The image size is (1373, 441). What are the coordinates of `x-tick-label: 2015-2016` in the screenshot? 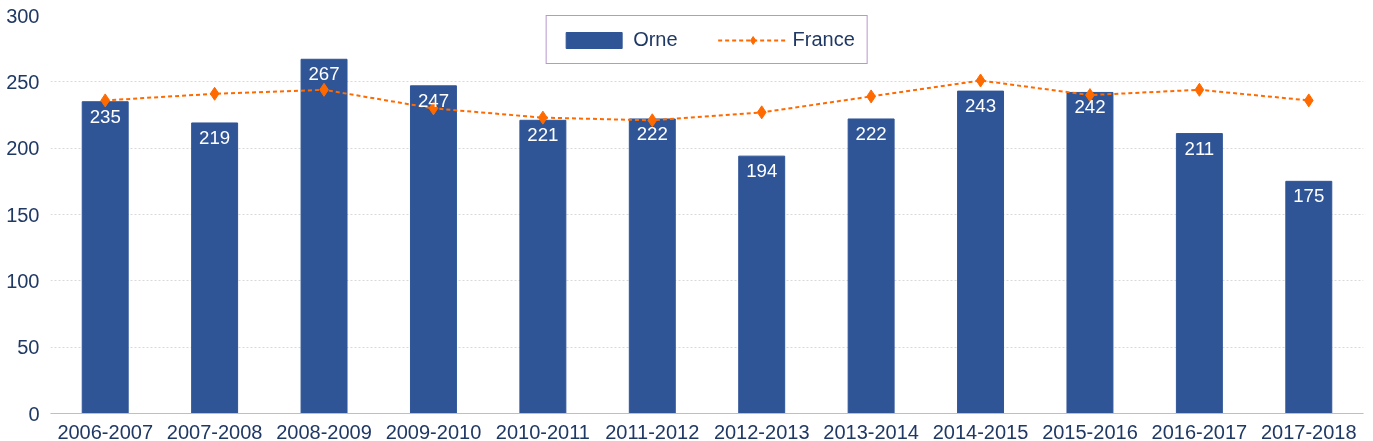 It's located at (1090, 430).